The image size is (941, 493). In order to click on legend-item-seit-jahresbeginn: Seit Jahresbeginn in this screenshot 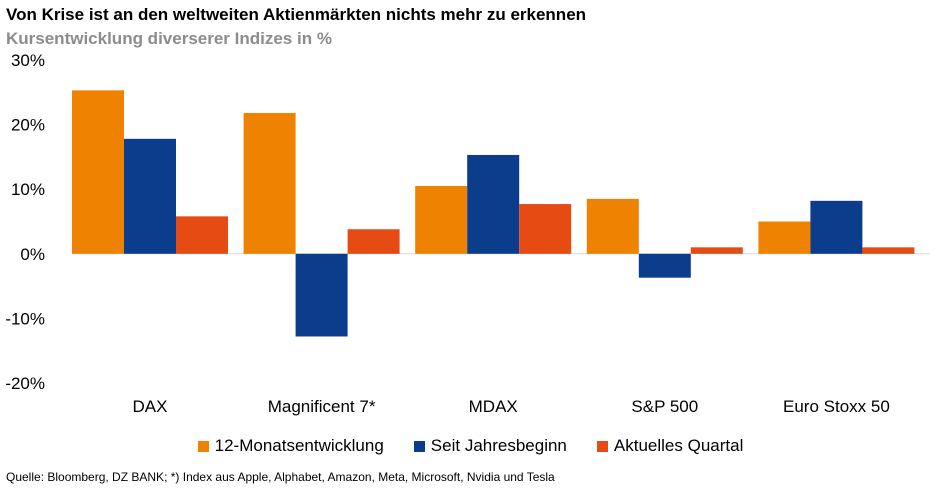, I will do `click(490, 446)`.